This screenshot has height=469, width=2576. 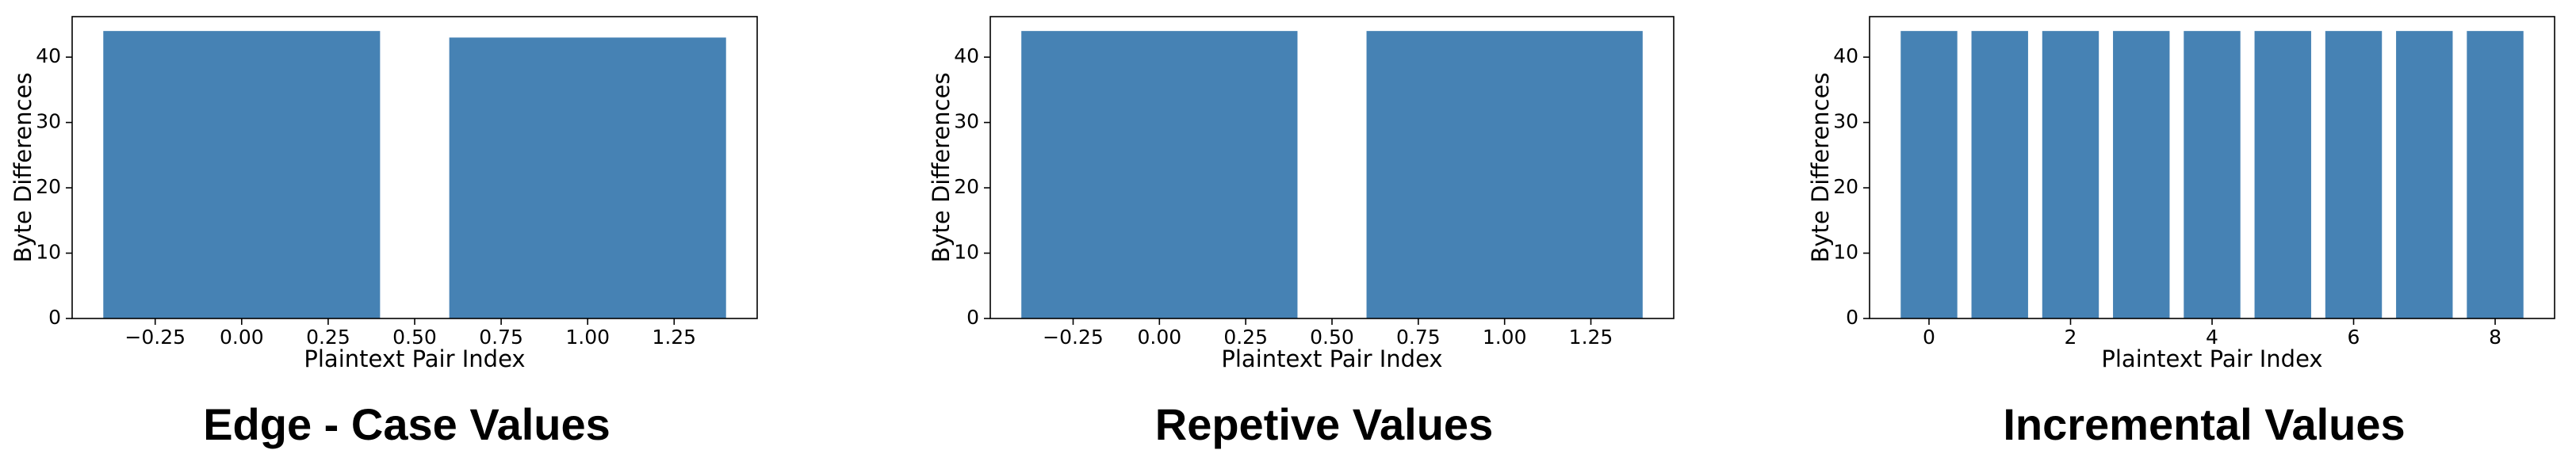 I want to click on chart-caption: Edge - Case Values, so click(x=407, y=424).